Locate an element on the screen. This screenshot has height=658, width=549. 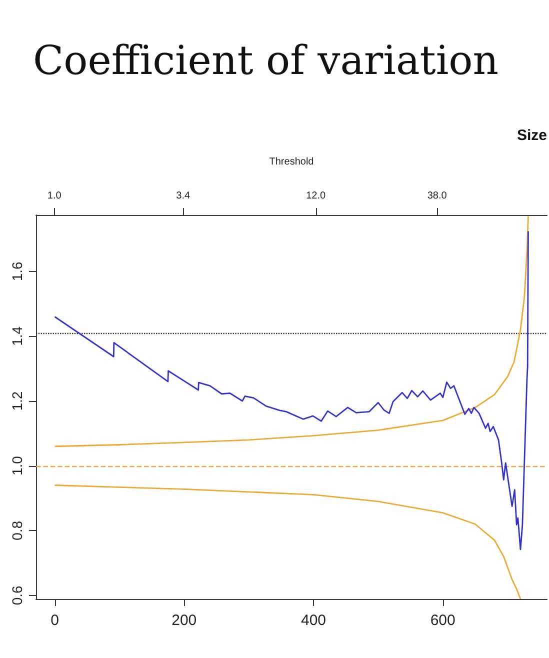
y-tick-label: 1.2 is located at coordinates (17, 401).